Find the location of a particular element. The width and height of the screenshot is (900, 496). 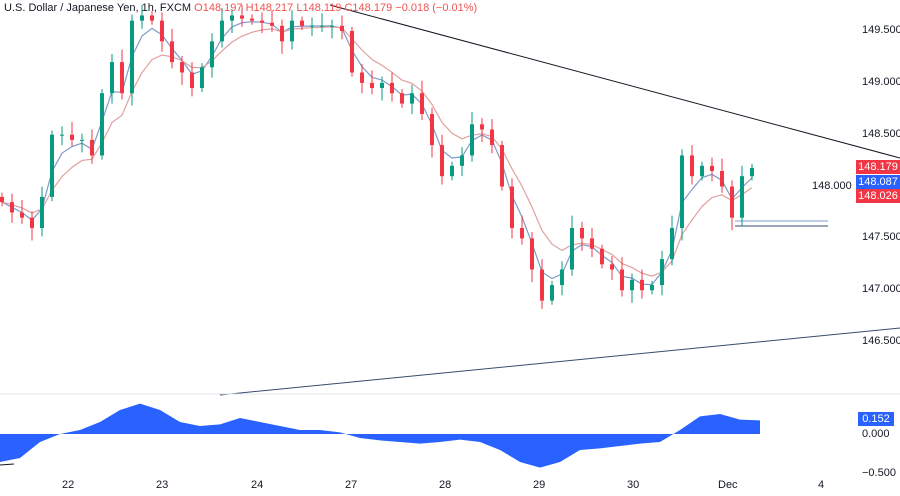

open-value: O148.197 is located at coordinates (218, 8).